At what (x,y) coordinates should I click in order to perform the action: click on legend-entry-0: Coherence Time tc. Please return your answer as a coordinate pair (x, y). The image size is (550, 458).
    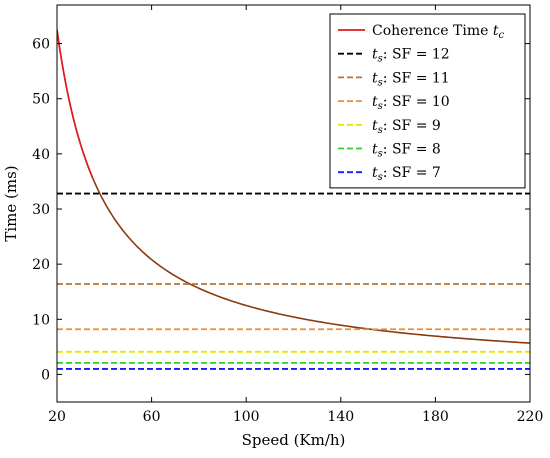
    Looking at the image, I should click on (438, 32).